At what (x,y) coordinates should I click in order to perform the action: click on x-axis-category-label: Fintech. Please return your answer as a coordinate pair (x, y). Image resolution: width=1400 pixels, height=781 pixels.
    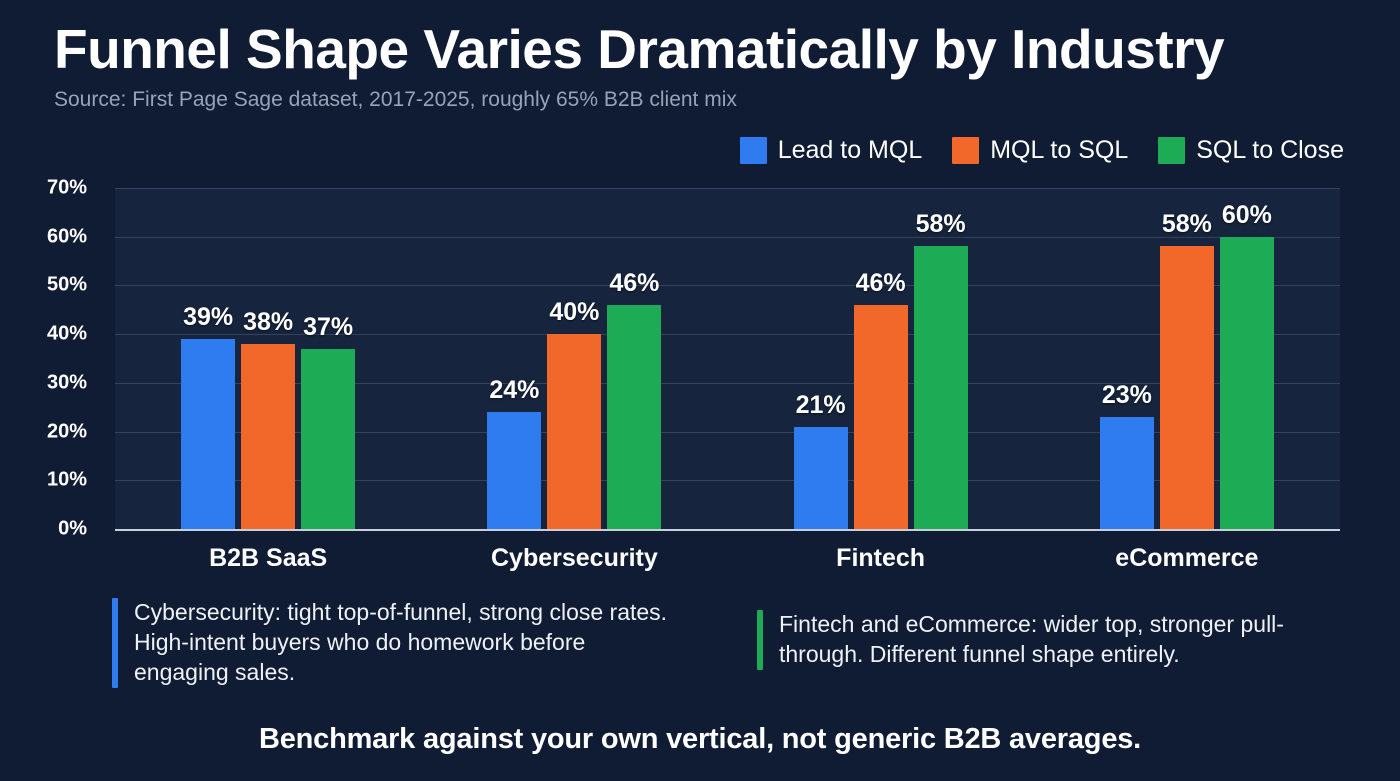
    Looking at the image, I should click on (881, 558).